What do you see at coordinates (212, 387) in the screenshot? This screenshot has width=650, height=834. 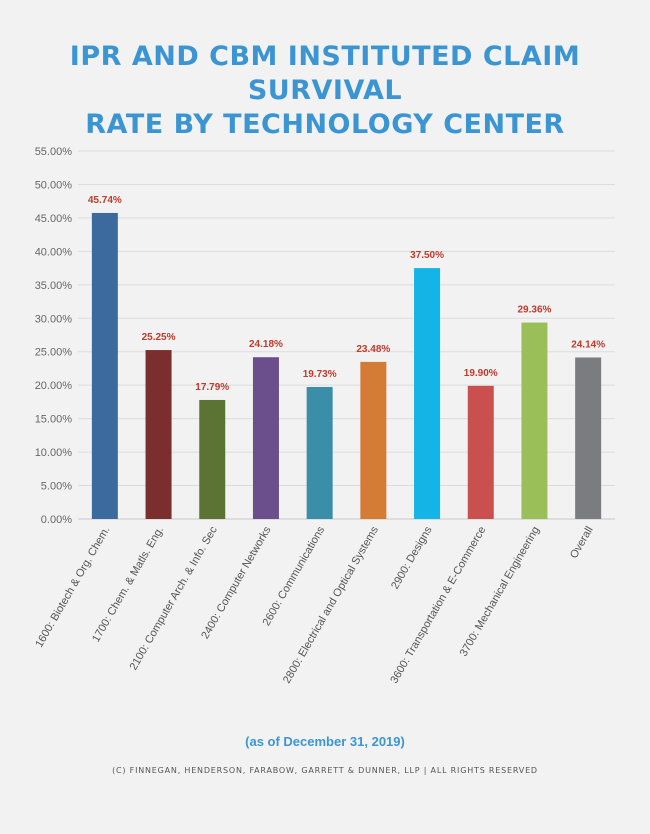 I see `data-label: 17.79%` at bounding box center [212, 387].